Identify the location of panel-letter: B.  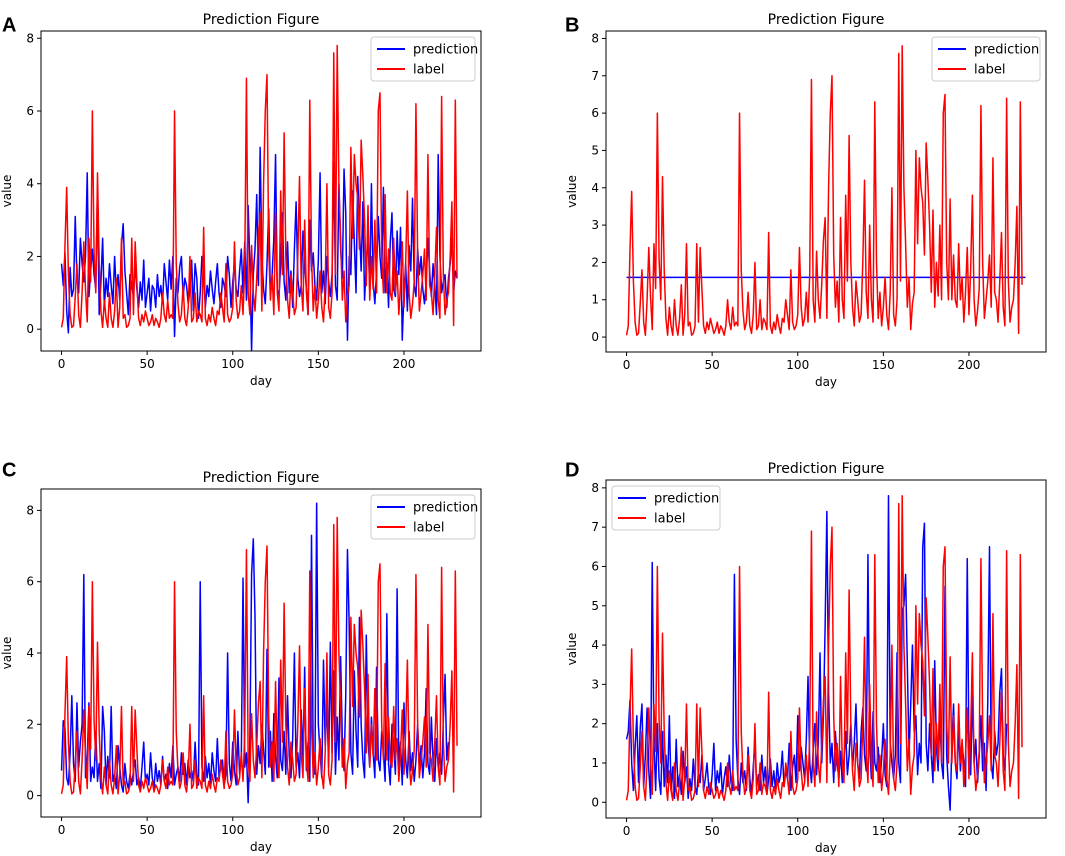
(572, 26).